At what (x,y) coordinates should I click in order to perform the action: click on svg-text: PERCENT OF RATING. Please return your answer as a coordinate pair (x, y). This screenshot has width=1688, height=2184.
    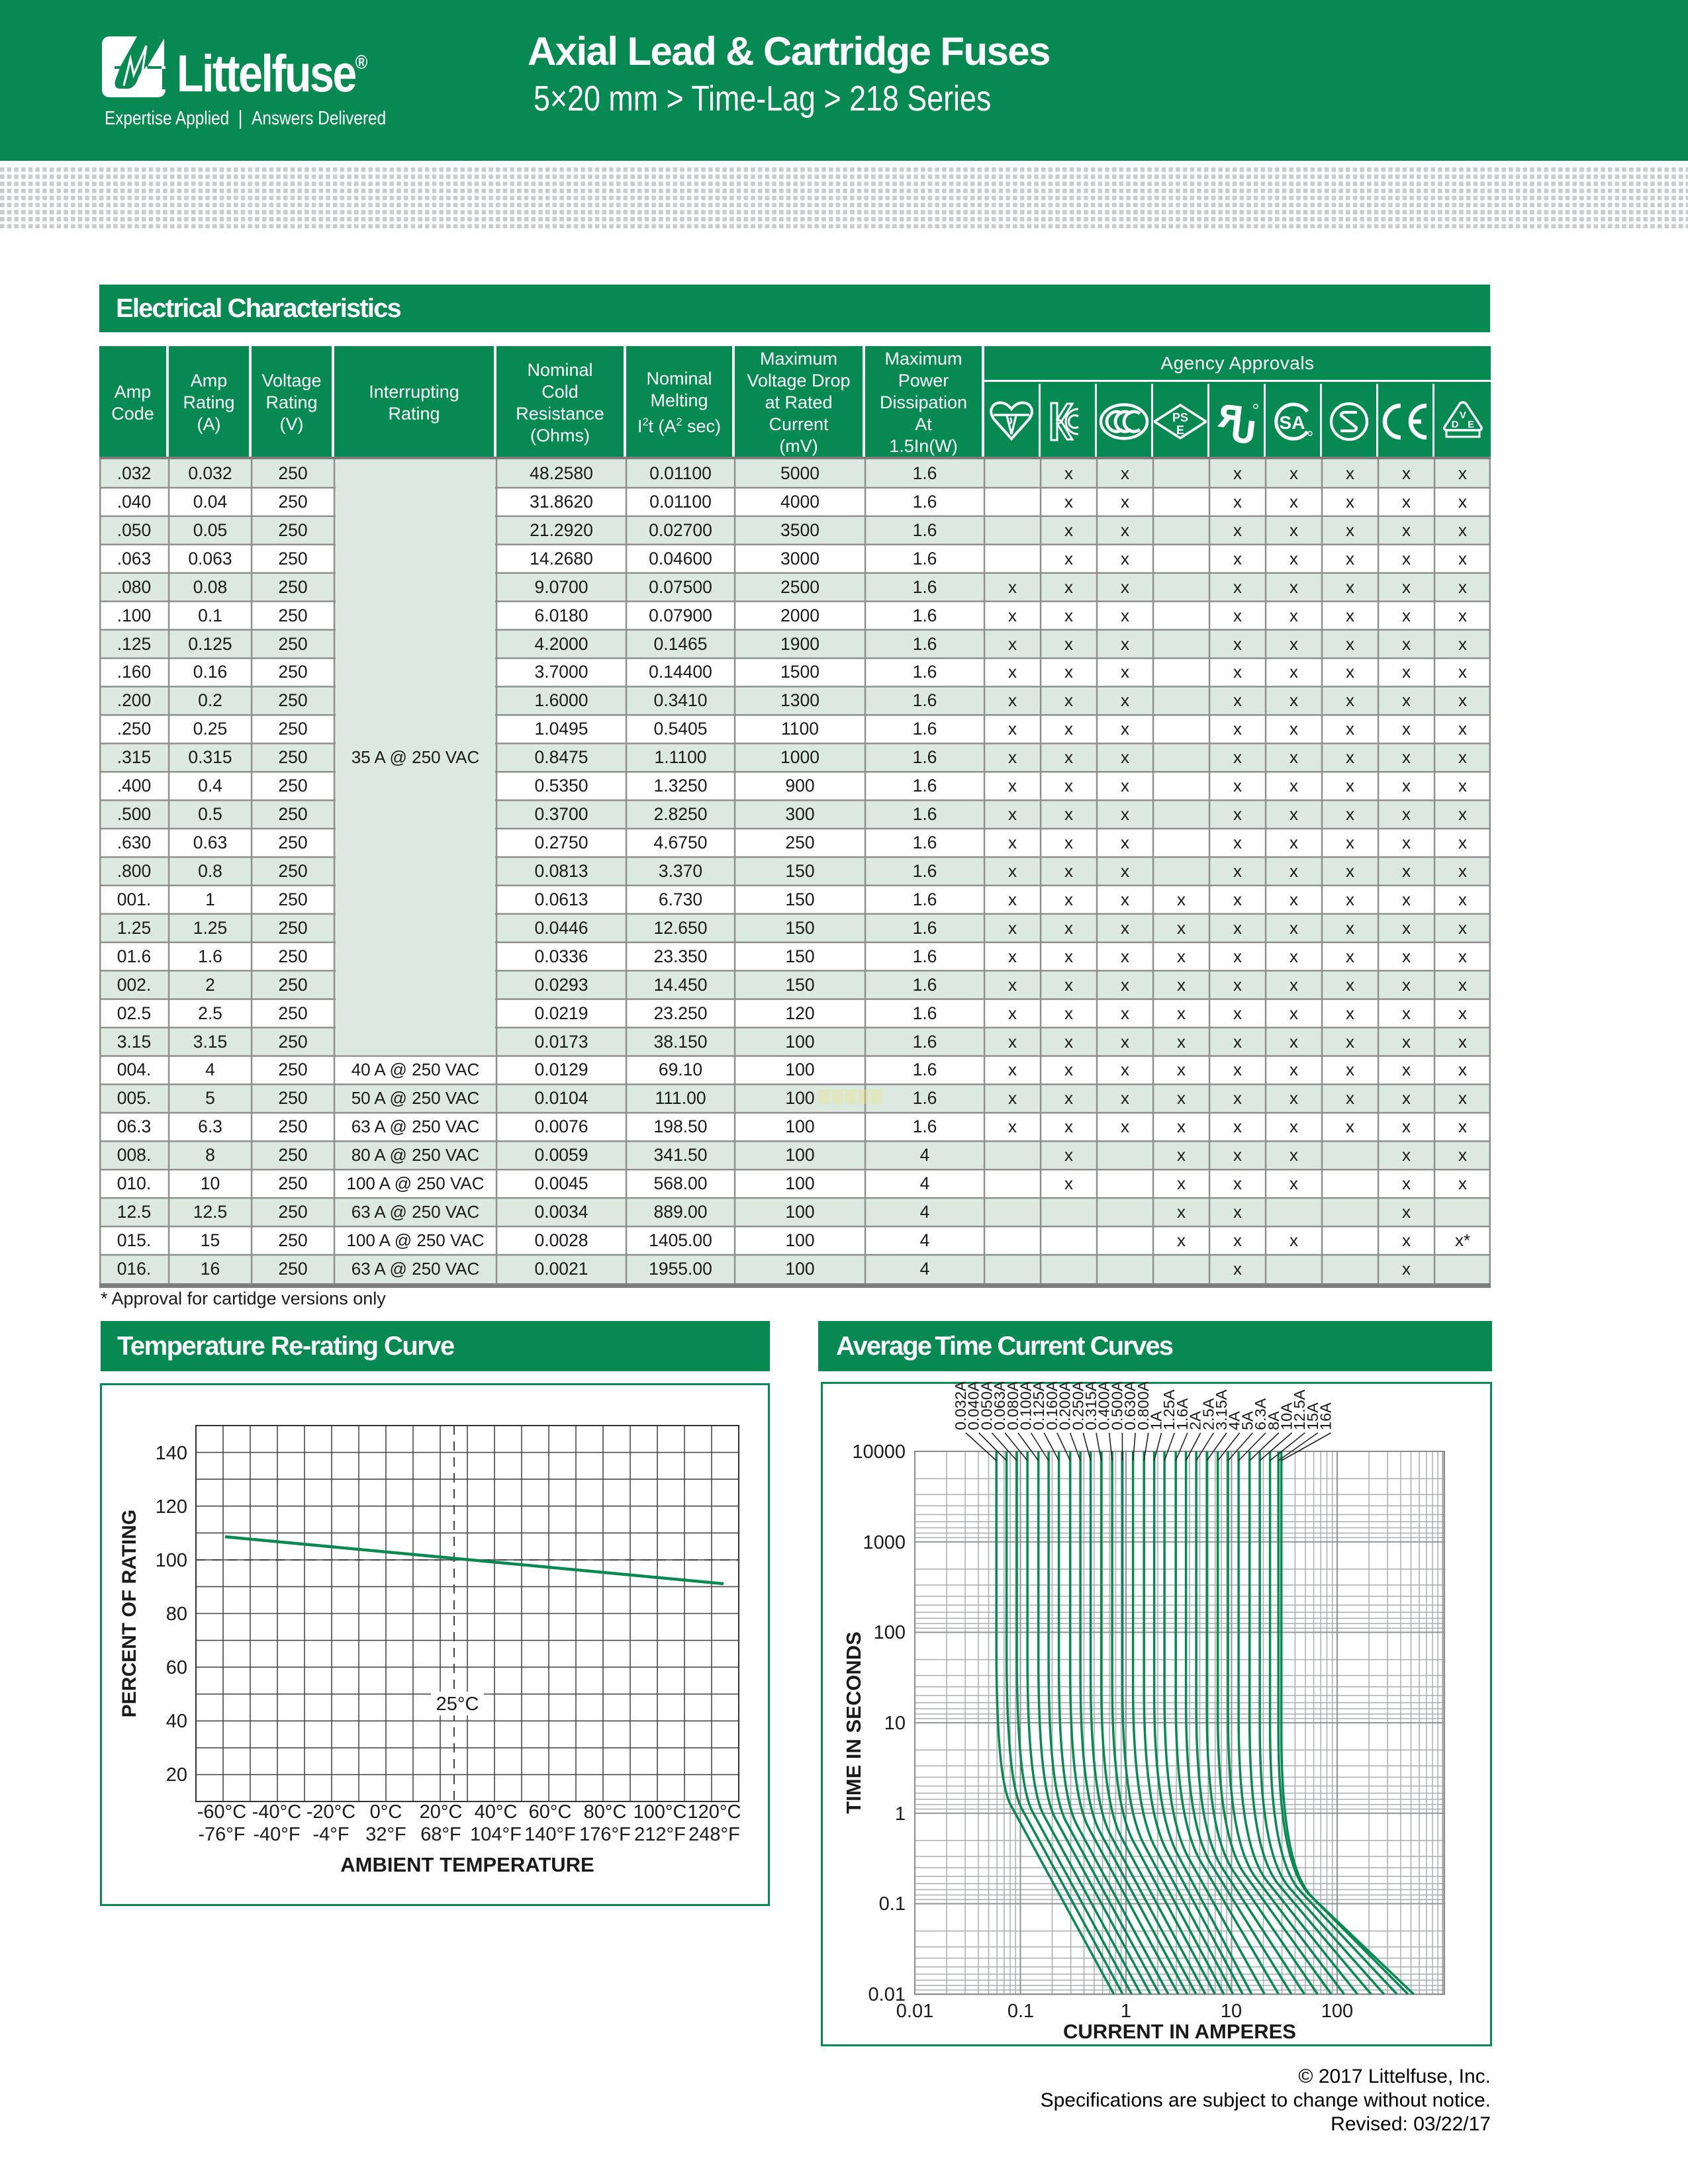
    Looking at the image, I should click on (129, 1613).